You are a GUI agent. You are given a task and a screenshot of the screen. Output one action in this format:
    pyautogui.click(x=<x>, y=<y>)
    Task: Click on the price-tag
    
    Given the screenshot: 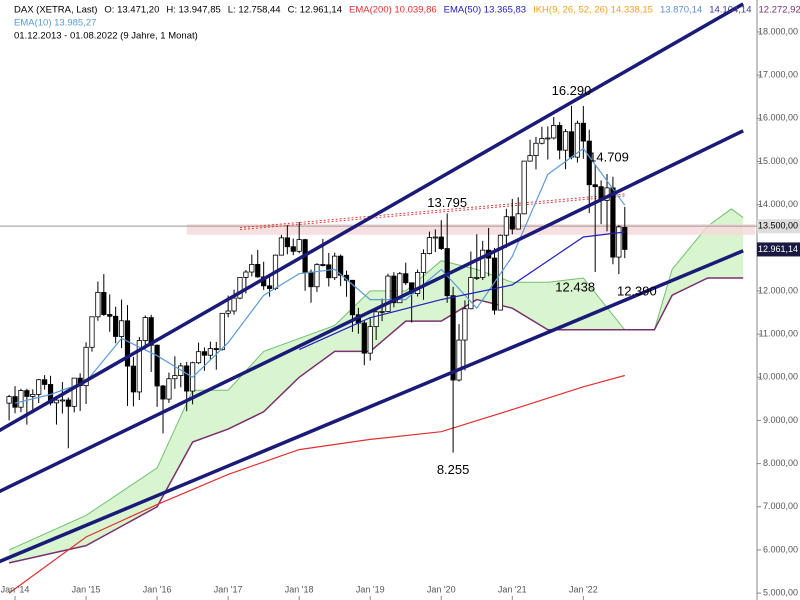 What is the action you would take?
    pyautogui.click(x=778, y=249)
    